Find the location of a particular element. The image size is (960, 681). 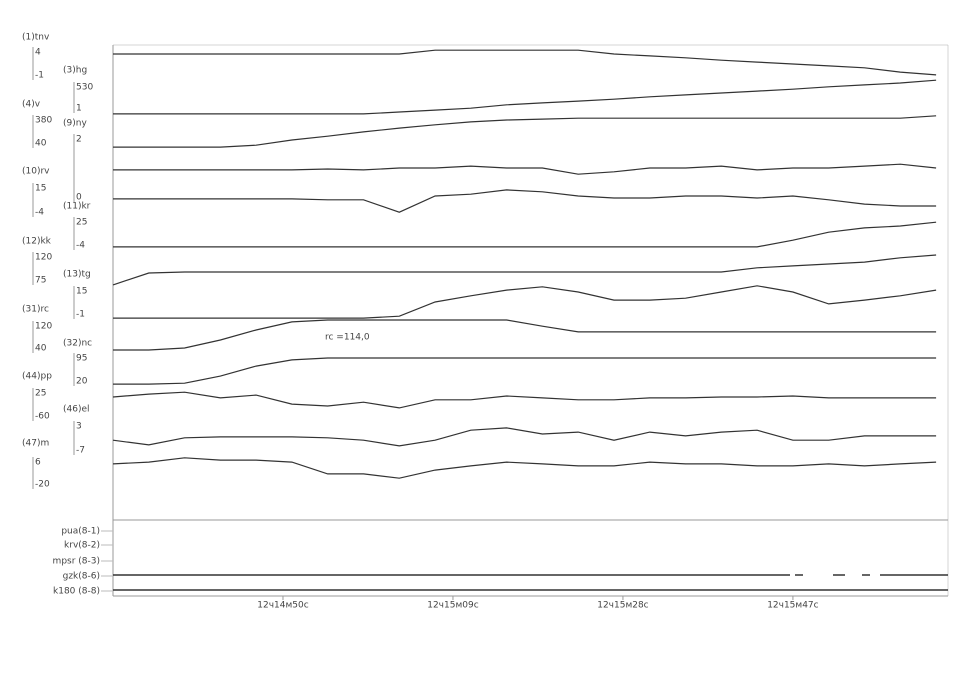

scale-label: 4 is located at coordinates (38, 53).